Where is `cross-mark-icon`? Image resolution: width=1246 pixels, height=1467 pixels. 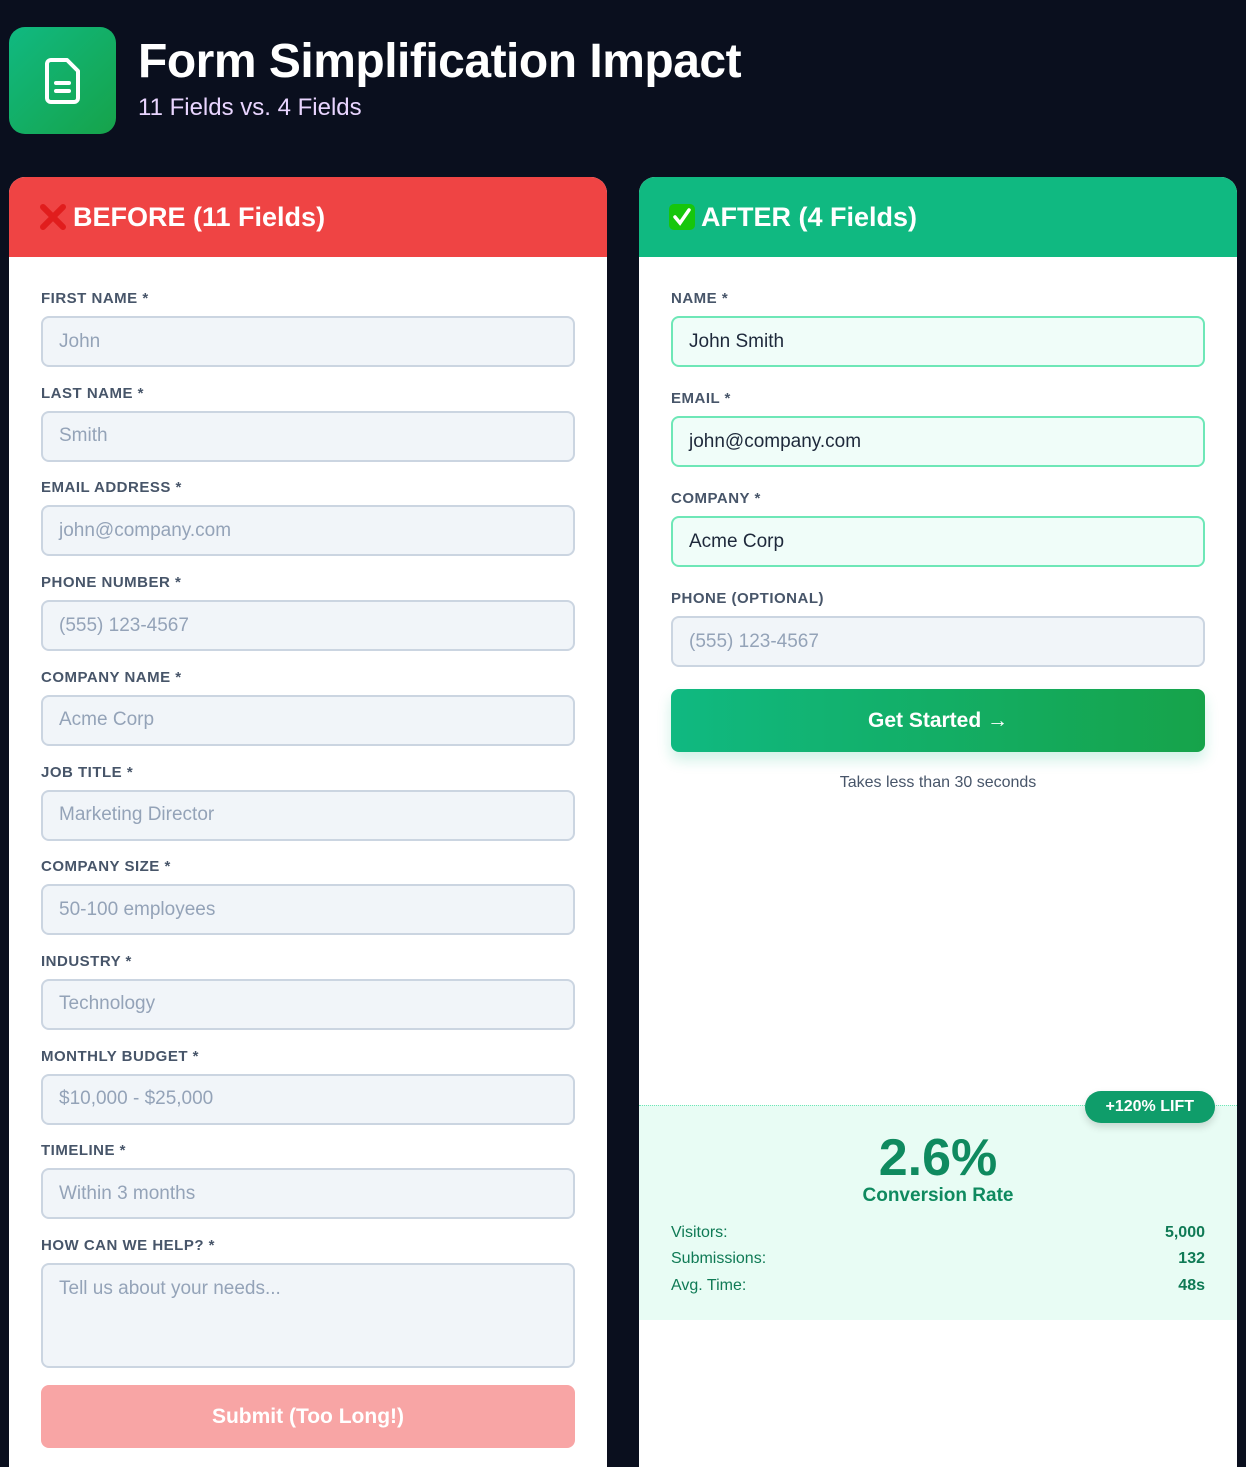 cross-mark-icon is located at coordinates (53, 217).